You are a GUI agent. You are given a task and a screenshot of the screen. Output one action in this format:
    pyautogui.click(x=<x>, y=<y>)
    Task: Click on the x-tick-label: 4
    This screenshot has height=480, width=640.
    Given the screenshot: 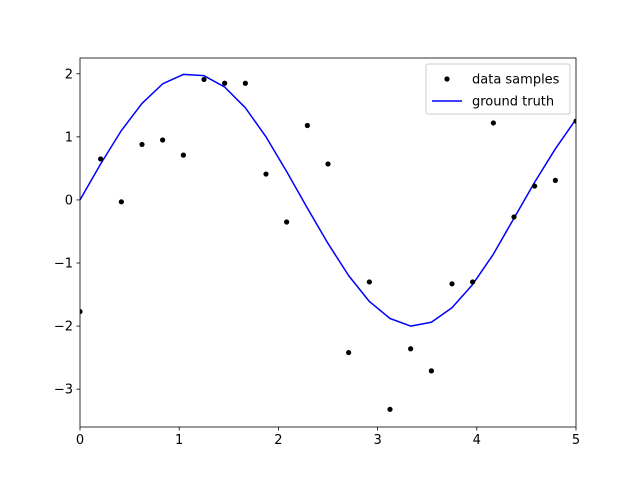 What is the action you would take?
    pyautogui.click(x=477, y=440)
    